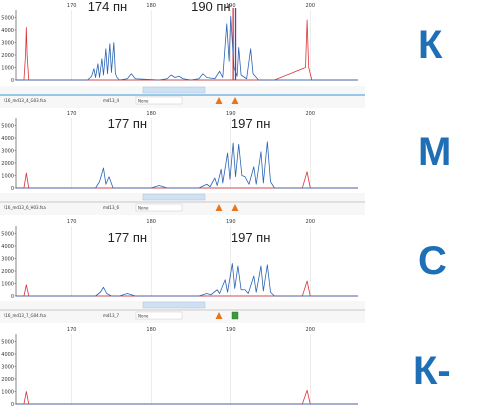  What do you see at coordinates (108, 7) in the screenshot?
I see `peak-size-label: 174 пн` at bounding box center [108, 7].